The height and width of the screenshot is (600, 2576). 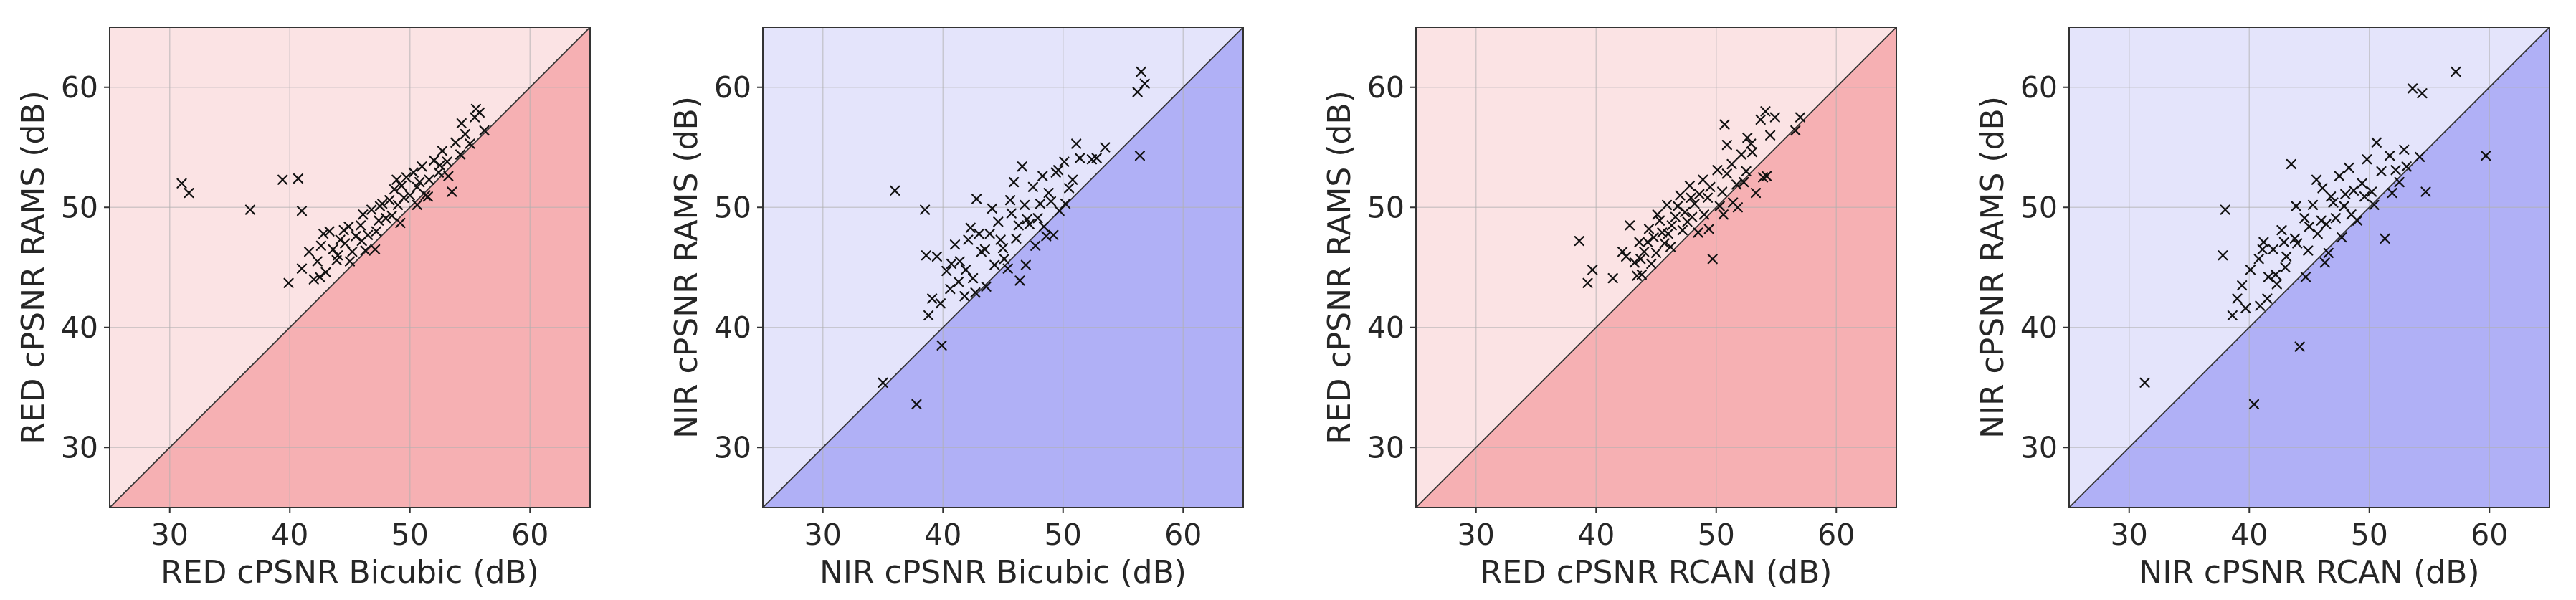 What do you see at coordinates (2039, 327) in the screenshot?
I see `y-tick-label: 40` at bounding box center [2039, 327].